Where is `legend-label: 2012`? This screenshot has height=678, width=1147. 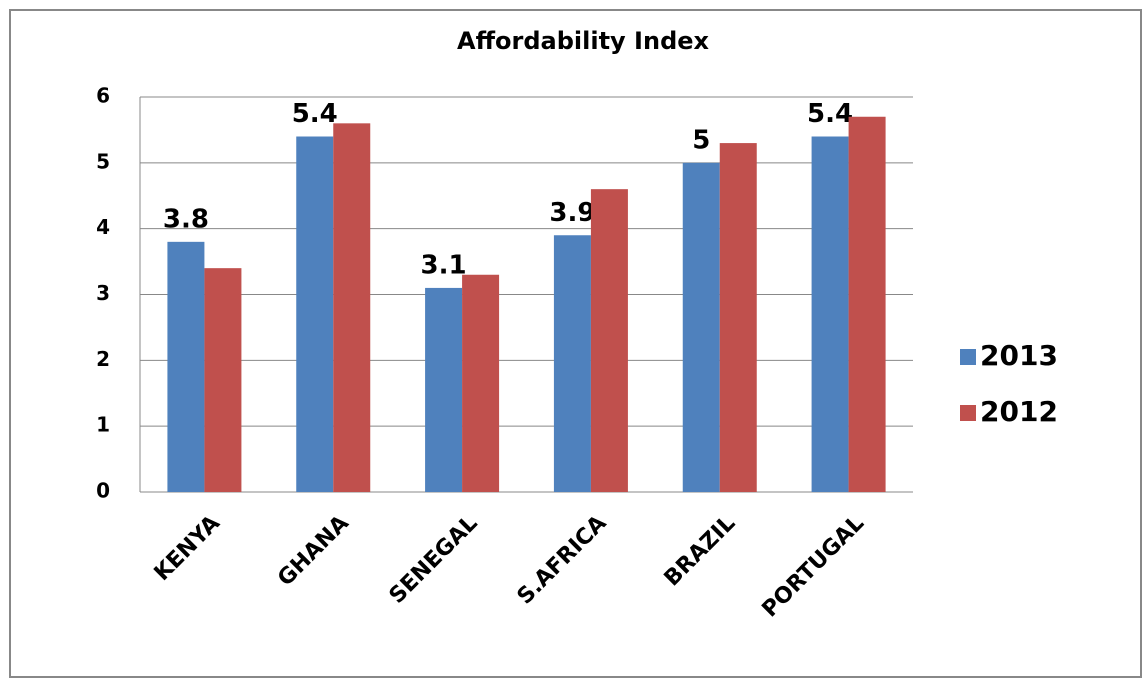 legend-label: 2012 is located at coordinates (1019, 411).